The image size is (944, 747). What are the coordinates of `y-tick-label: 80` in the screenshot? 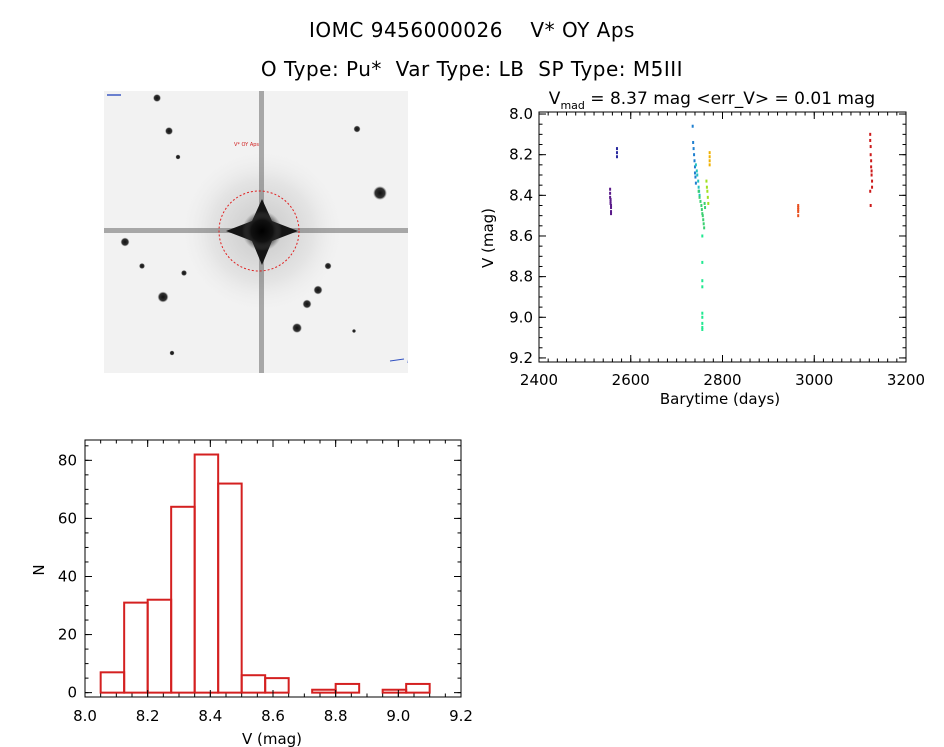 It's located at (67, 460).